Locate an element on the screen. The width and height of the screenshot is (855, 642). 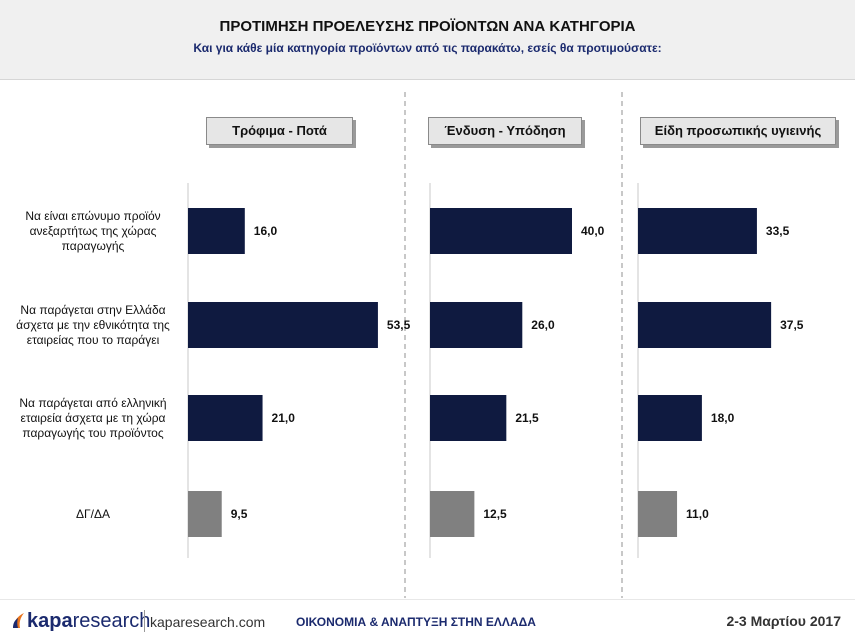
kapa-research-logo: kaparesearch is located at coordinates (81, 621).